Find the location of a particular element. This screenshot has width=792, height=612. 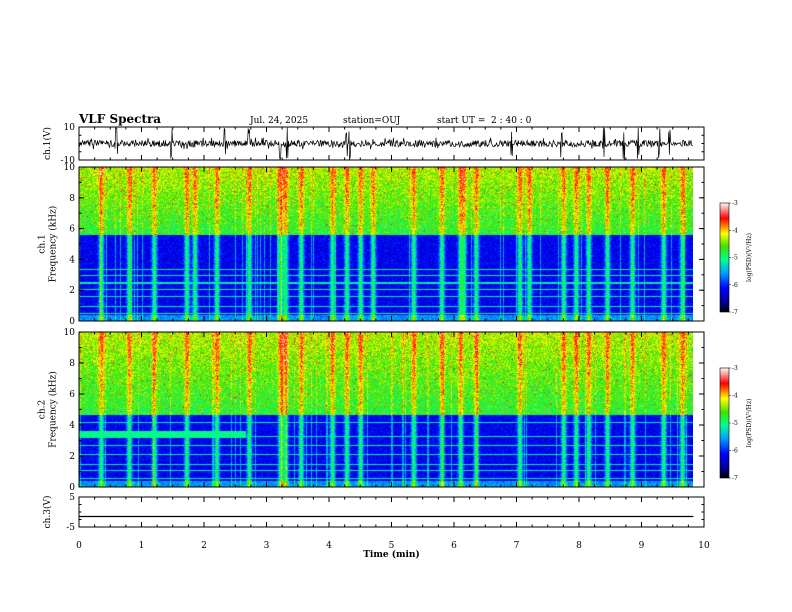

ch2-colorbar-tick-label: -3 is located at coordinates (735, 368).